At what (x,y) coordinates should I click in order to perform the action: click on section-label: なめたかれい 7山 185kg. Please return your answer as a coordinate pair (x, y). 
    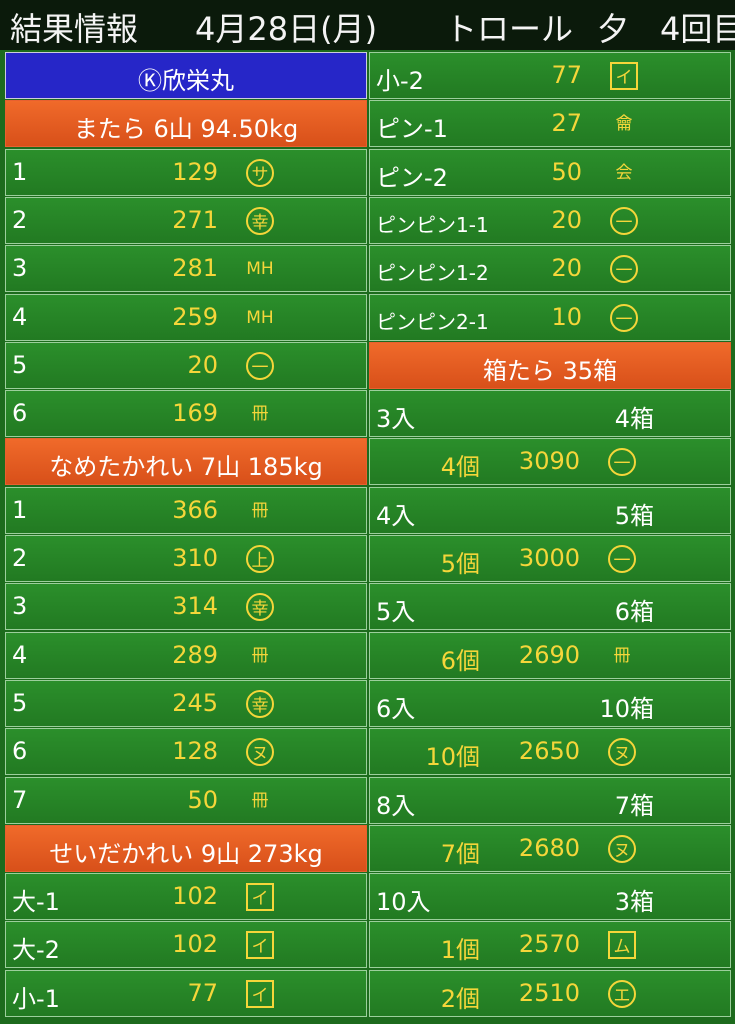
    Looking at the image, I should click on (186, 467).